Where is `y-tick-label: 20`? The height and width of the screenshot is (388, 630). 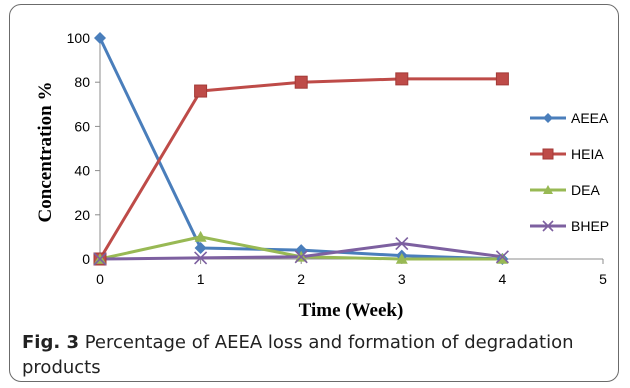 y-tick-label: 20 is located at coordinates (82, 215).